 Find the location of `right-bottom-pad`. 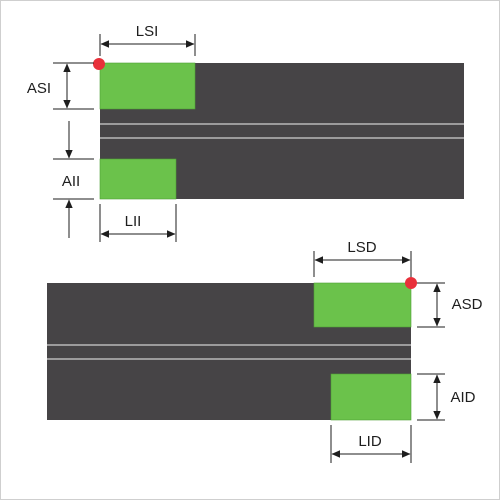

right-bottom-pad is located at coordinates (371, 397).